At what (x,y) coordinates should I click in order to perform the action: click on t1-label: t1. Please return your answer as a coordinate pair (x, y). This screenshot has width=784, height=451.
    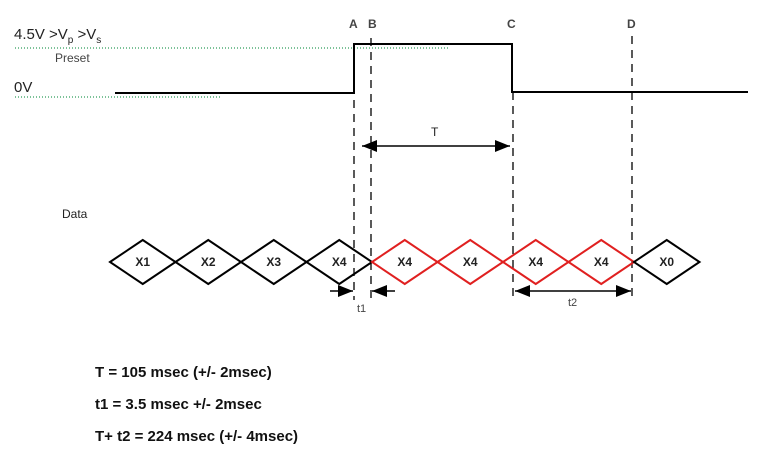
    Looking at the image, I should click on (362, 309).